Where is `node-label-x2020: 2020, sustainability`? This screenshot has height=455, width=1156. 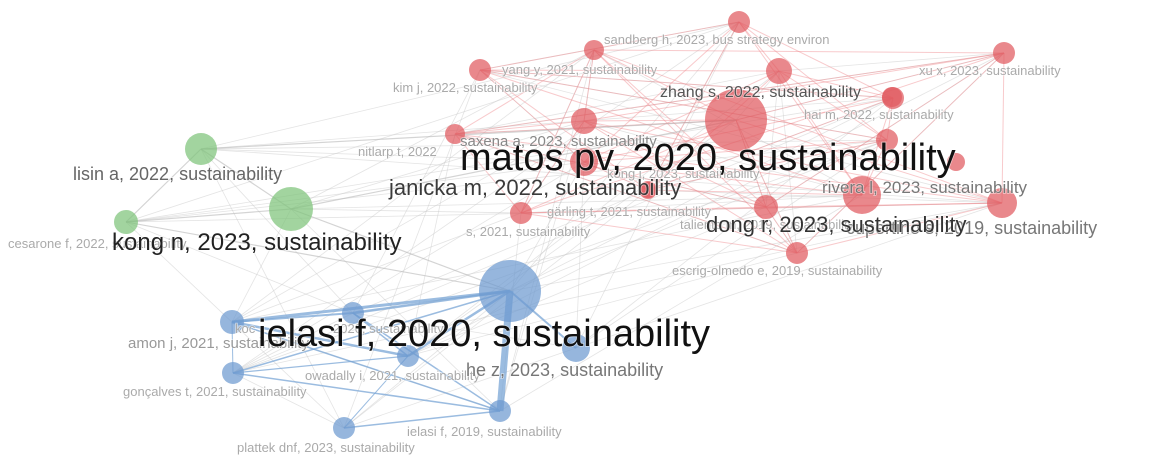 node-label-x2020: 2020, sustainability is located at coordinates (388, 328).